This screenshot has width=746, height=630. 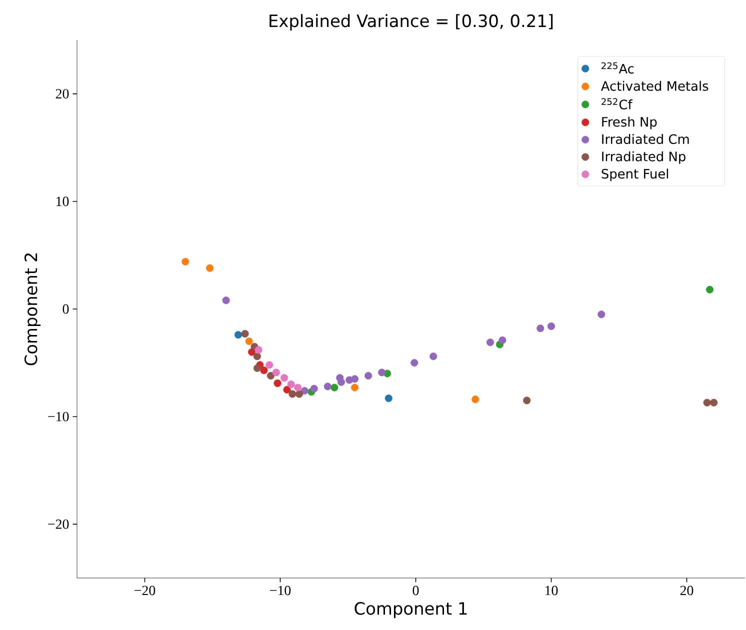 I want to click on x-tick-label: 10, so click(x=551, y=591).